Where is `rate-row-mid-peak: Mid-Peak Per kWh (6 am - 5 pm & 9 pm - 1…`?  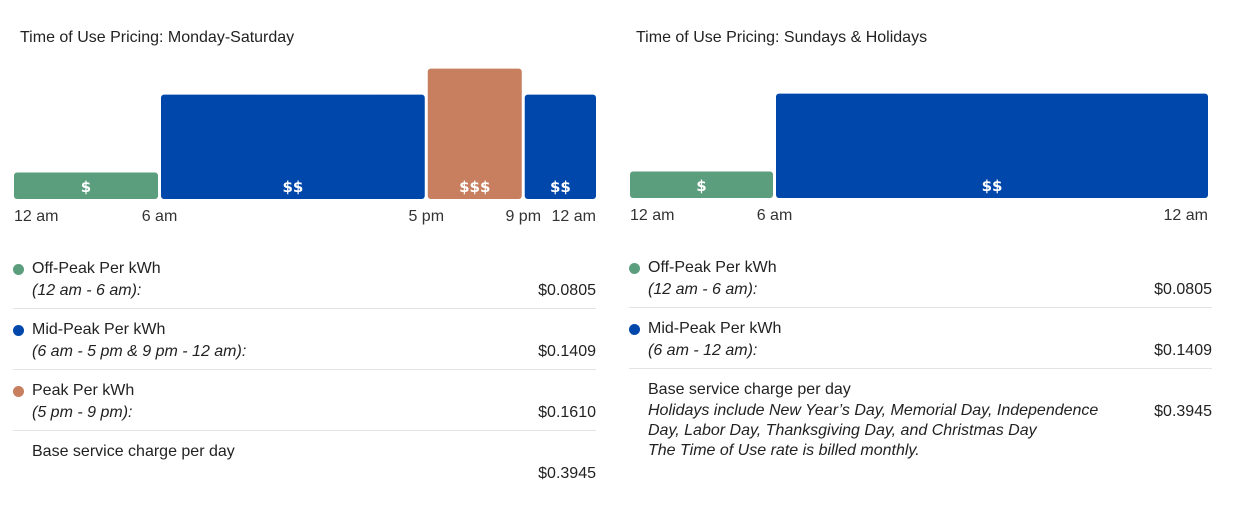 rate-row-mid-peak: Mid-Peak Per kWh (6 am - 5 pm & 9 pm - 1… is located at coordinates (304, 344).